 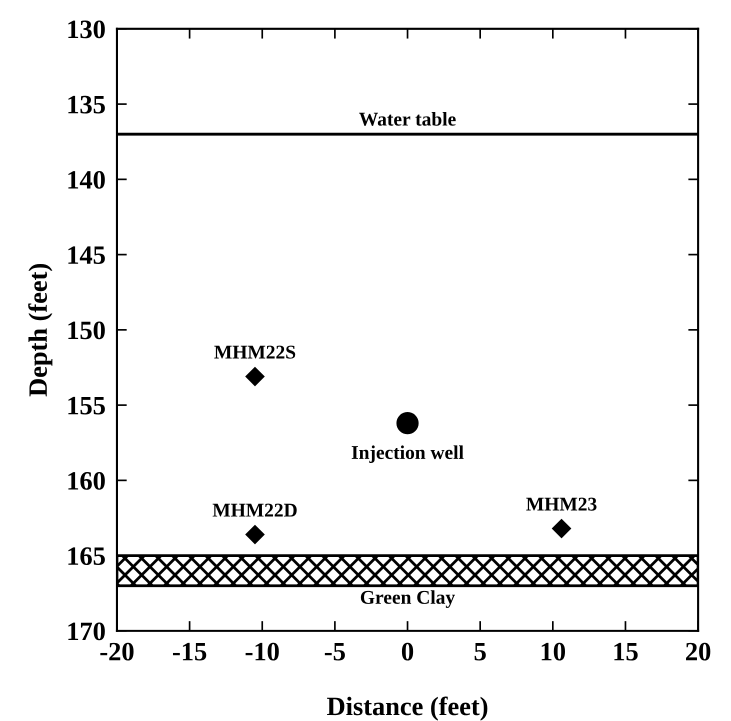 What do you see at coordinates (407, 599) in the screenshot?
I see `band-label: Green Clay` at bounding box center [407, 599].